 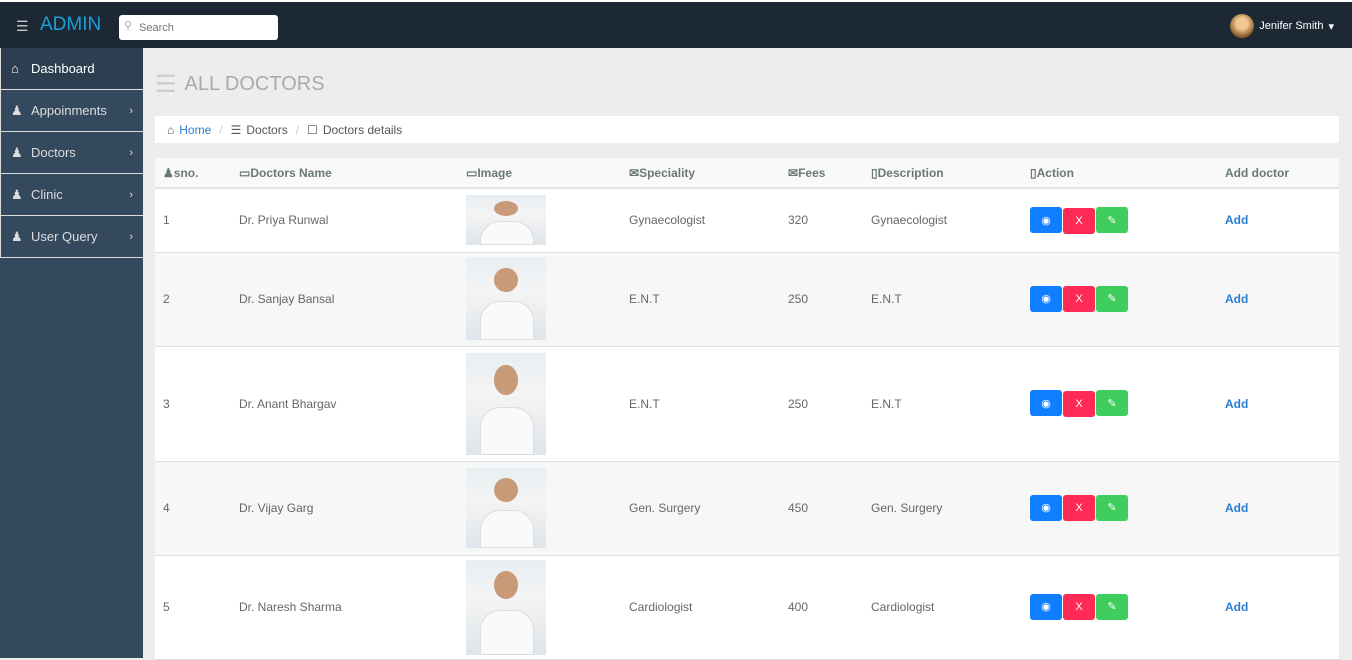 What do you see at coordinates (198, 27) in the screenshot?
I see `search-input` at bounding box center [198, 27].